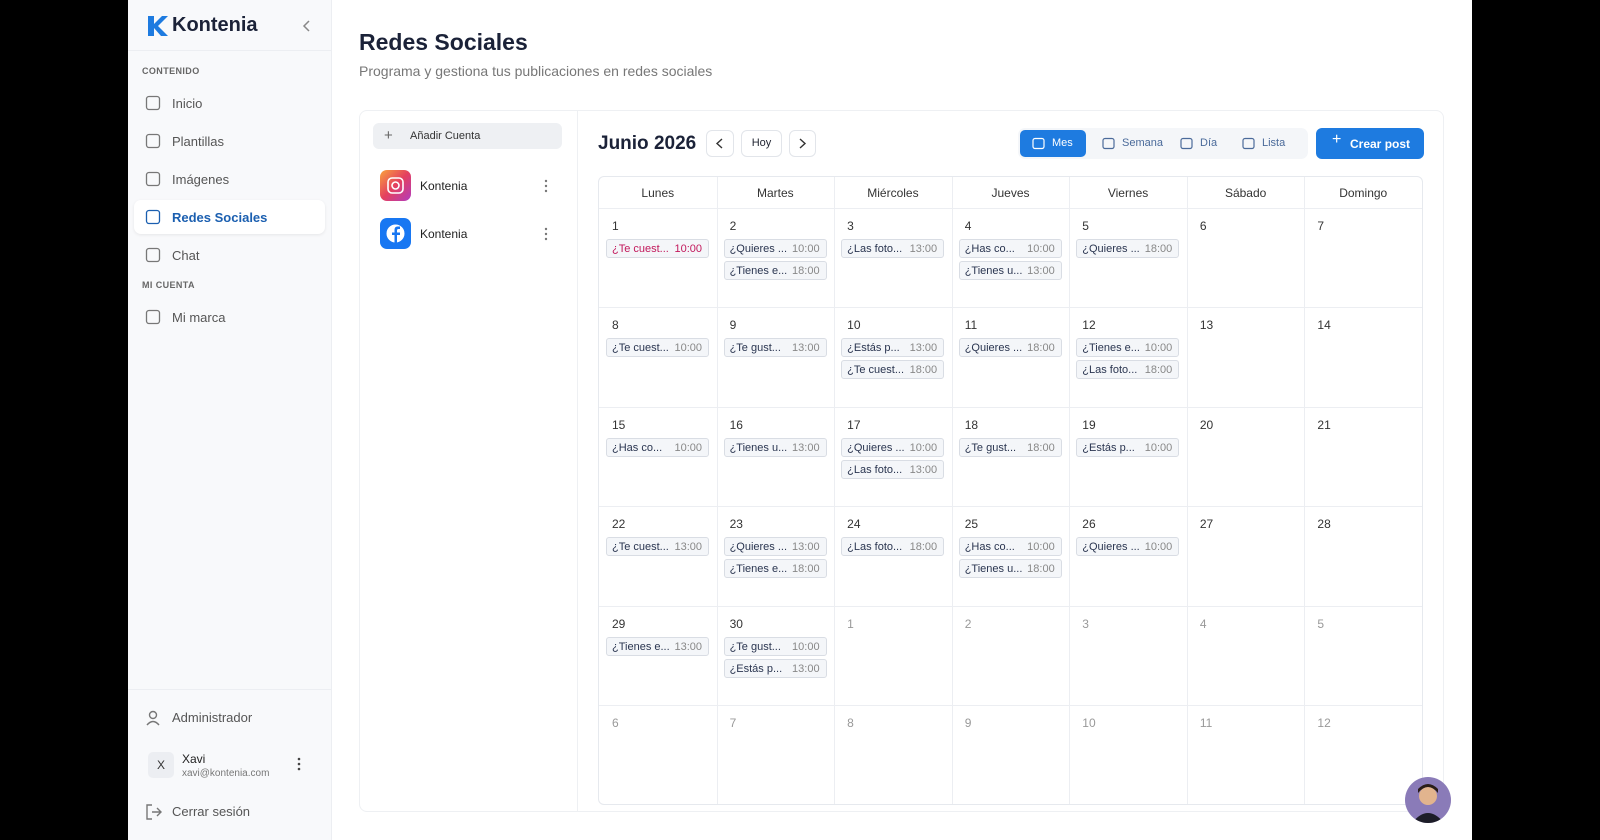 Image resolution: width=1600 pixels, height=840 pixels. What do you see at coordinates (445, 136) in the screenshot?
I see `add-account-label: Añadir Cuenta` at bounding box center [445, 136].